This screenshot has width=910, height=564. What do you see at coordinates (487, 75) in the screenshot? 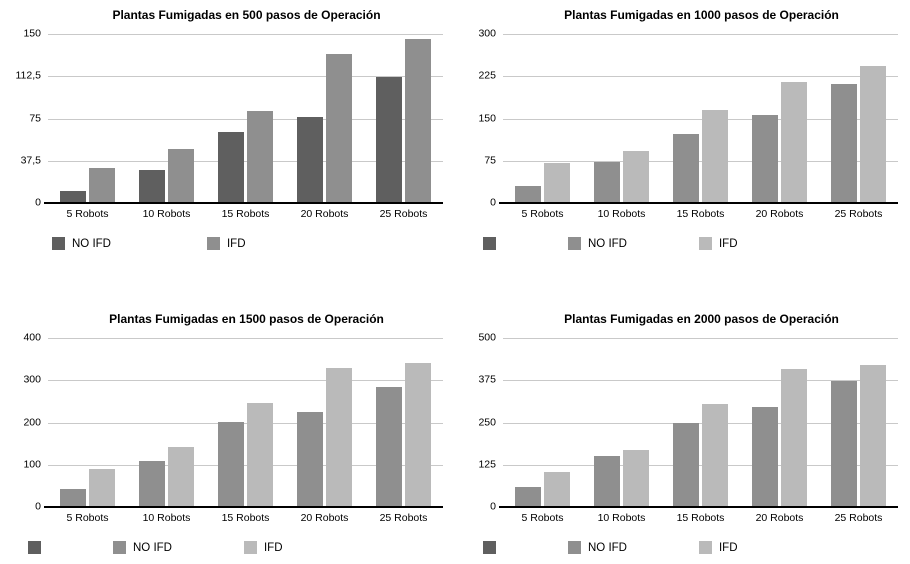
I see `y-tick-label: 225` at bounding box center [487, 75].